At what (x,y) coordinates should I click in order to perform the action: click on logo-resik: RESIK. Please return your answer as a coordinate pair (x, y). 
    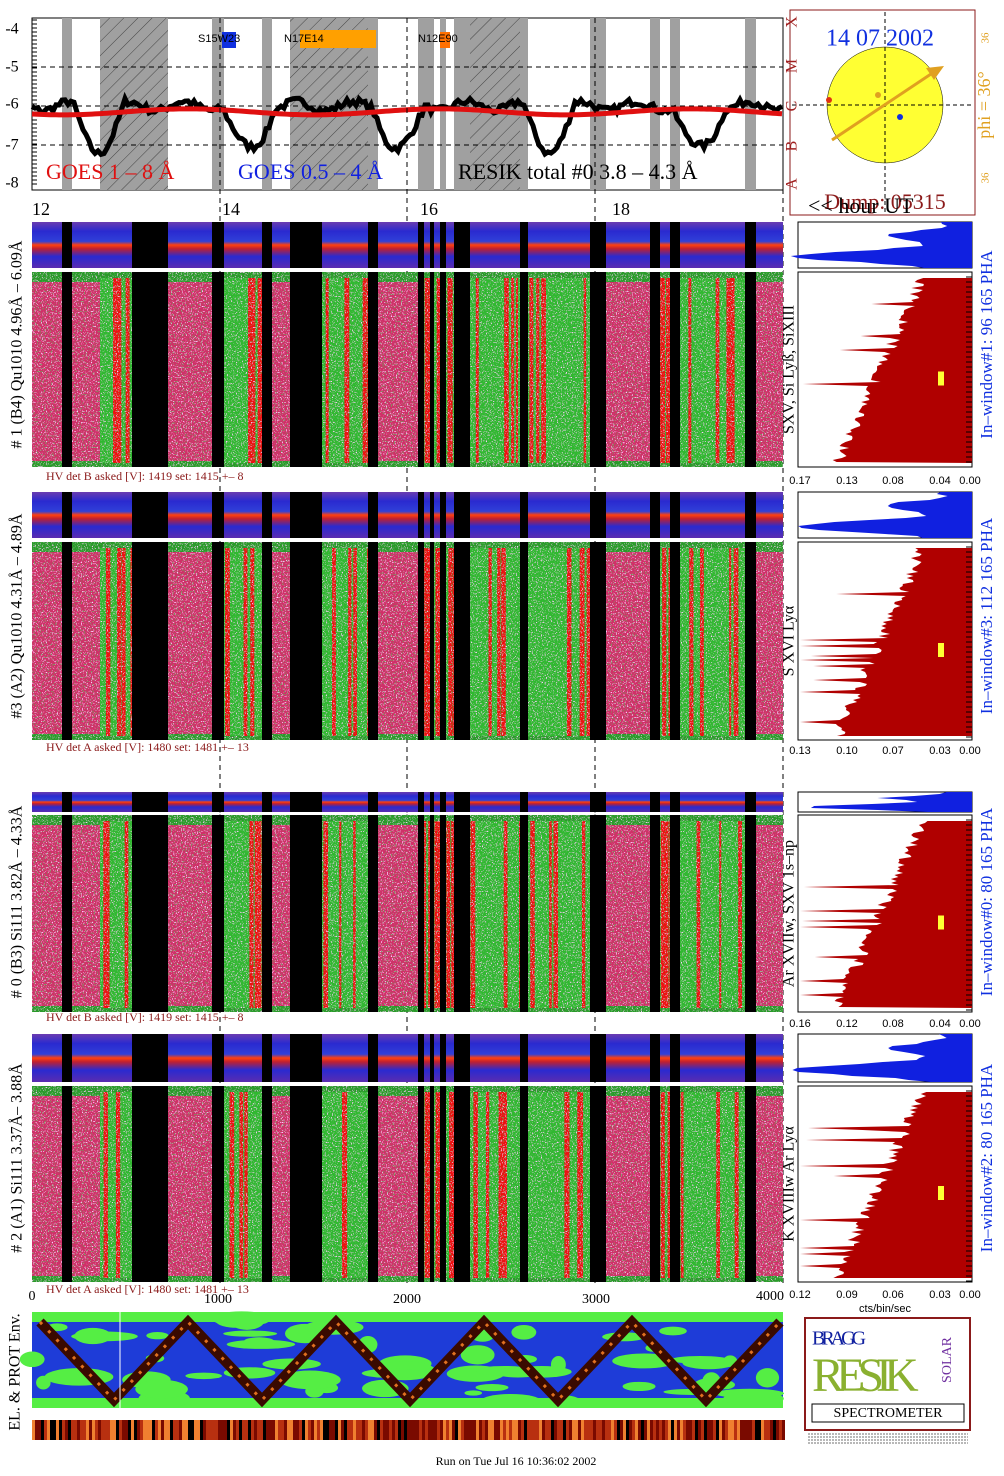
    Looking at the image, I should click on (865, 1375).